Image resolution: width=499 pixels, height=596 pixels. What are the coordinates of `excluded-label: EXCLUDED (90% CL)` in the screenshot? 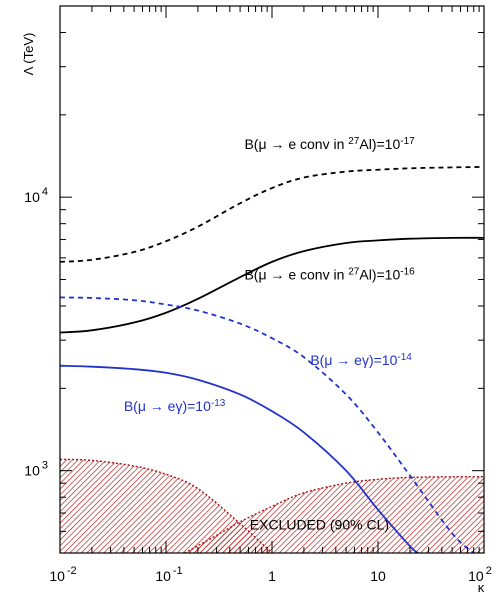 It's located at (319, 524).